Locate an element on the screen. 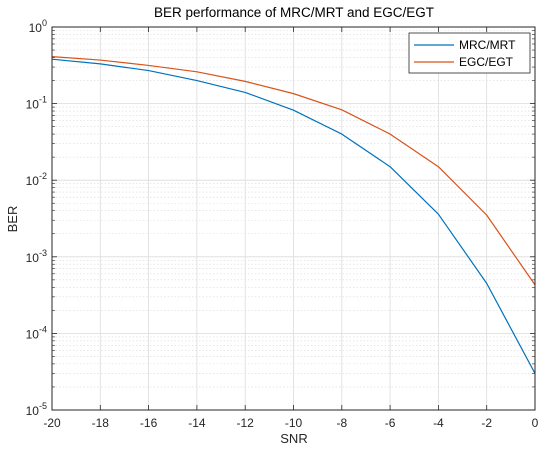 The image size is (550, 452). y-tick-label: 10⁻¹ is located at coordinates (36, 103).